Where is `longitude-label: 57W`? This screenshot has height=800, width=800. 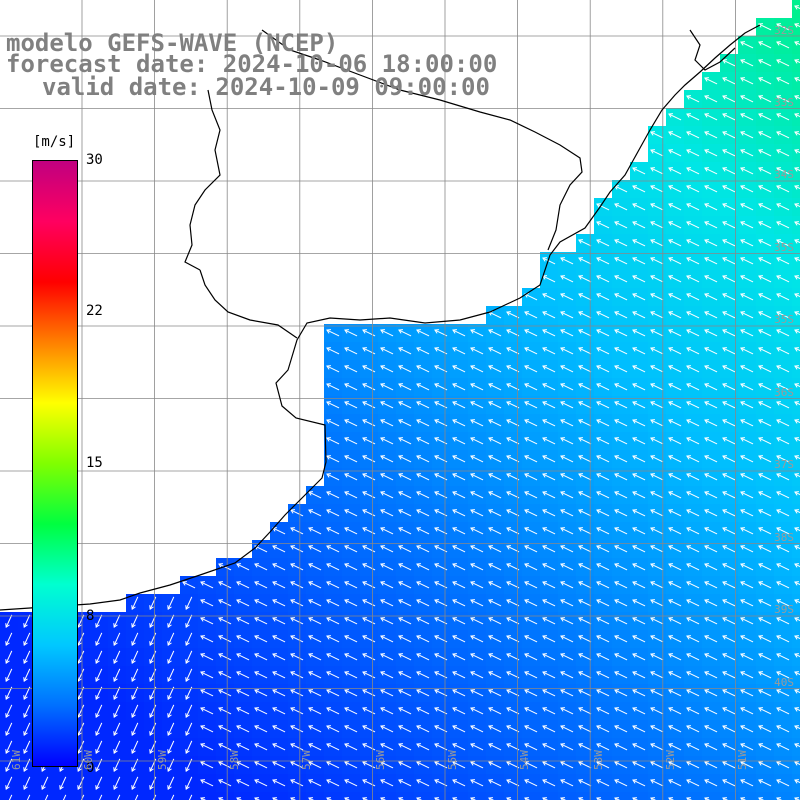
longitude-label: 57W is located at coordinates (306, 760).